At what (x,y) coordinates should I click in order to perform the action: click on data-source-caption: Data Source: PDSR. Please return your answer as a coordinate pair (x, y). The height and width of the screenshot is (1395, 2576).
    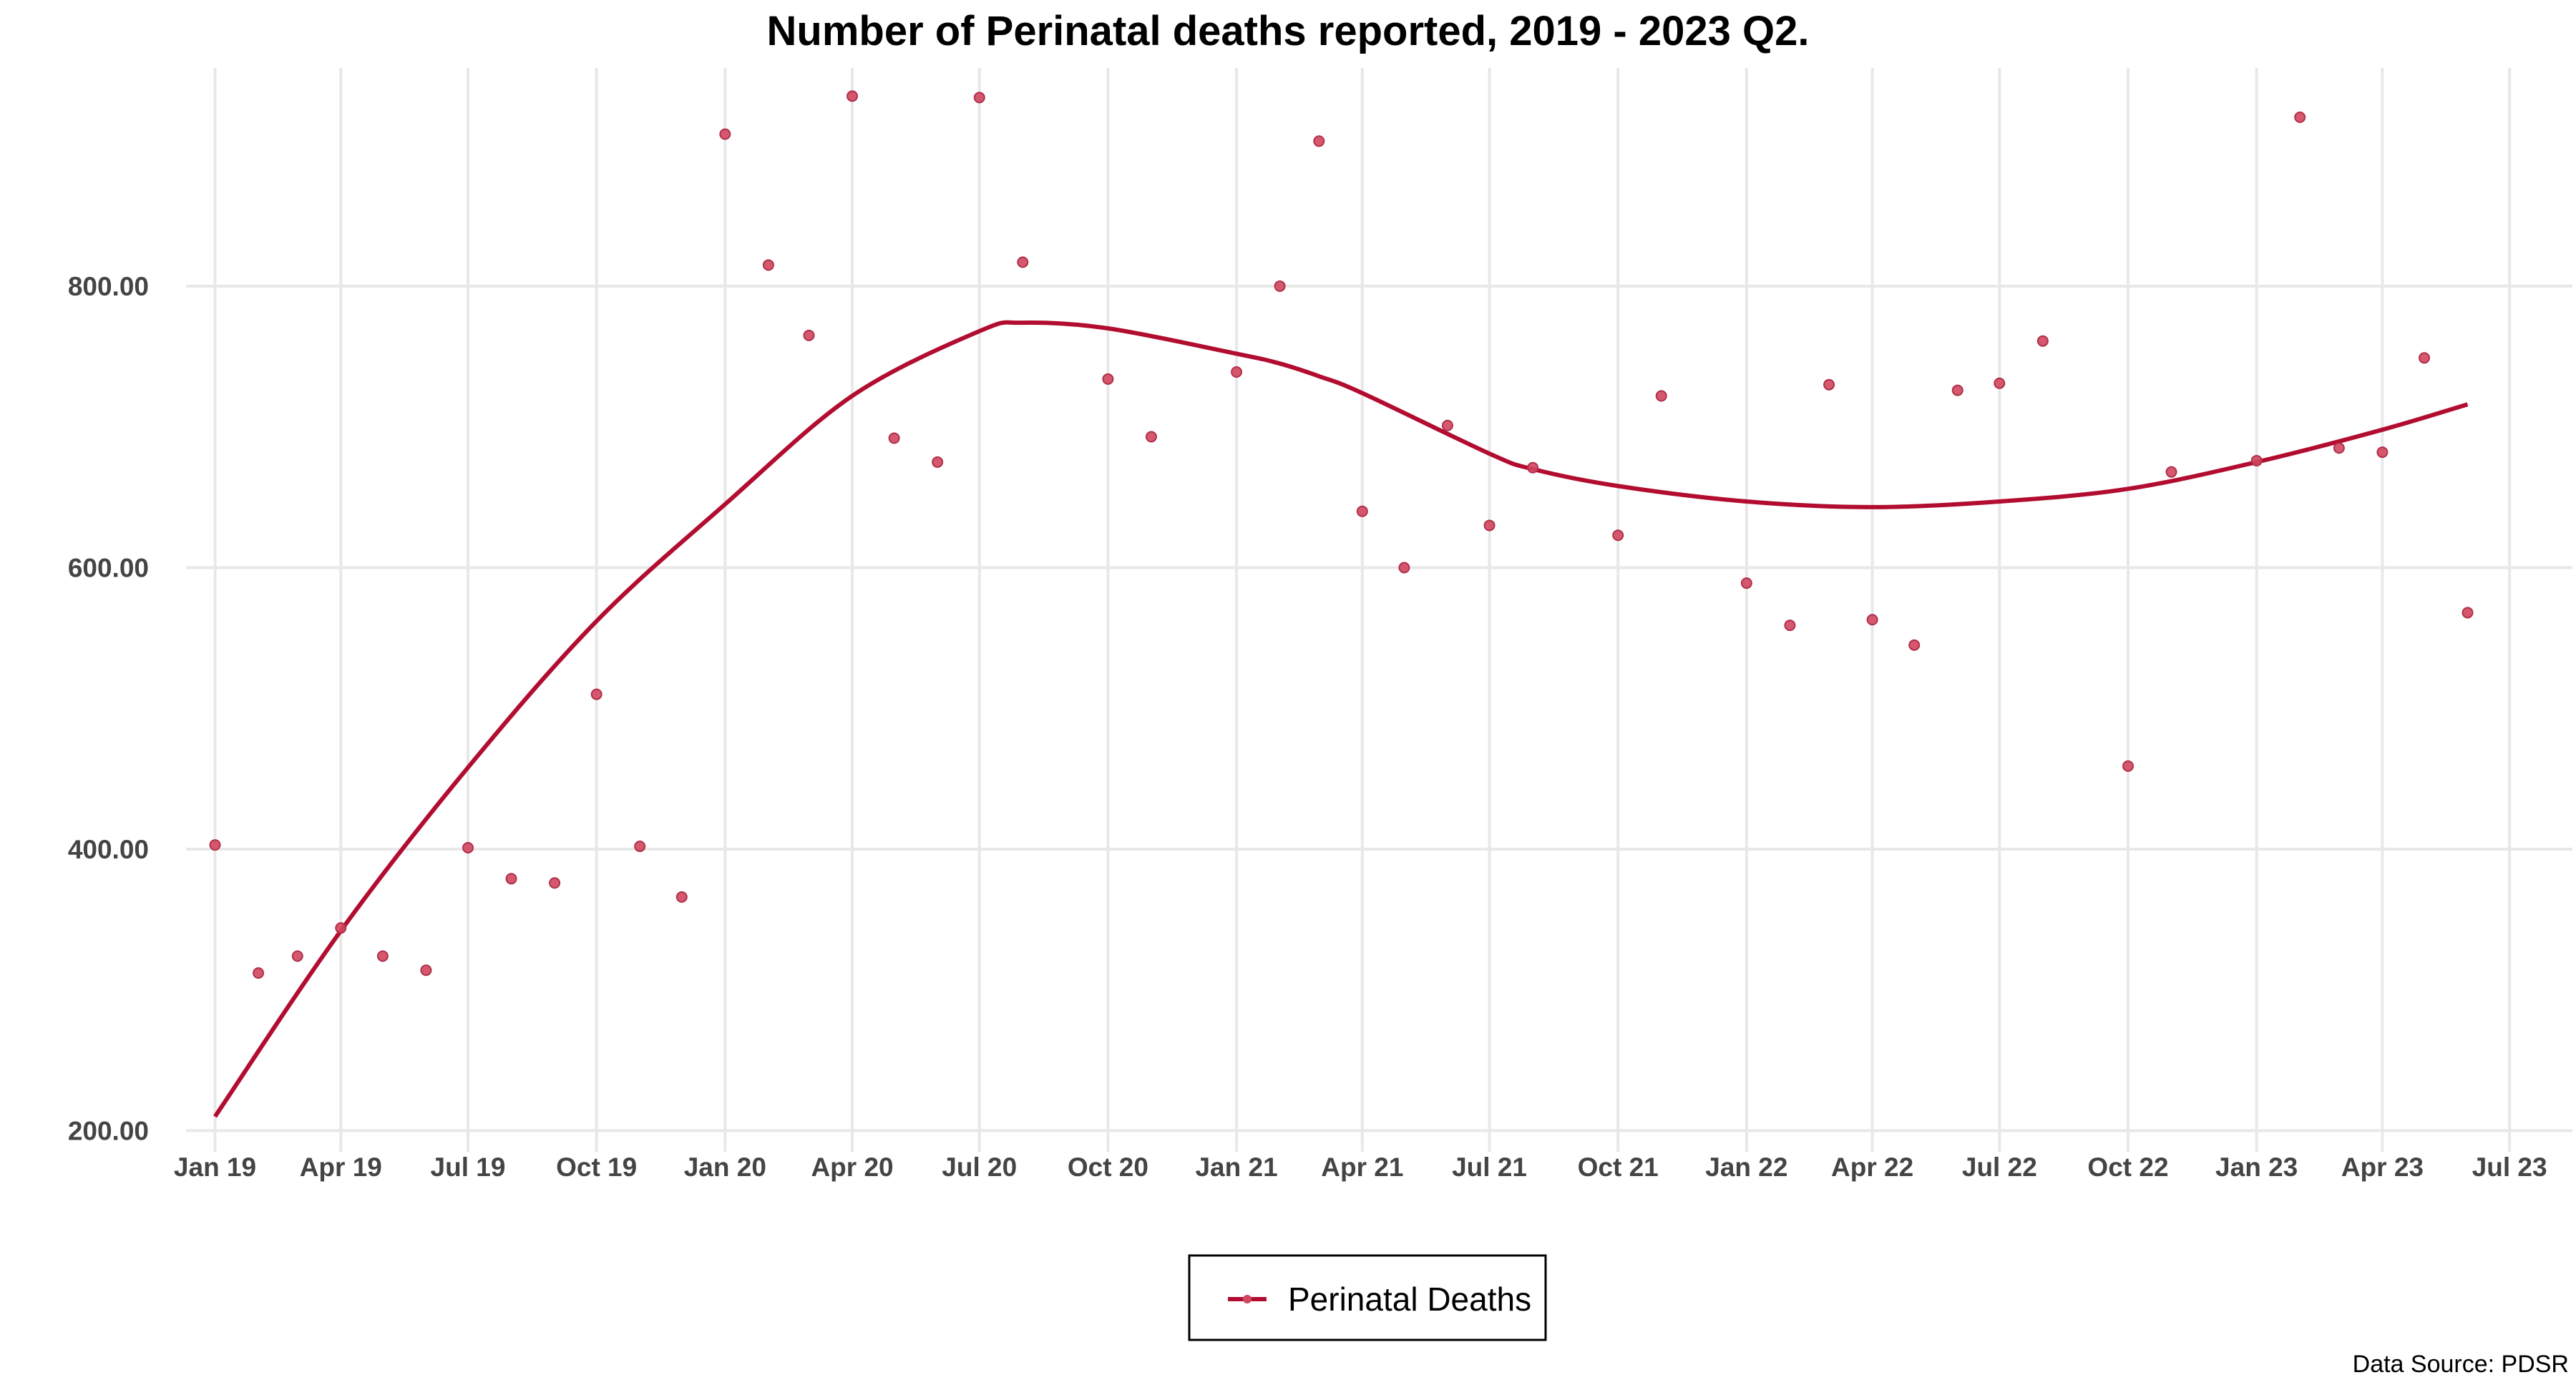
    Looking at the image, I should click on (2461, 1364).